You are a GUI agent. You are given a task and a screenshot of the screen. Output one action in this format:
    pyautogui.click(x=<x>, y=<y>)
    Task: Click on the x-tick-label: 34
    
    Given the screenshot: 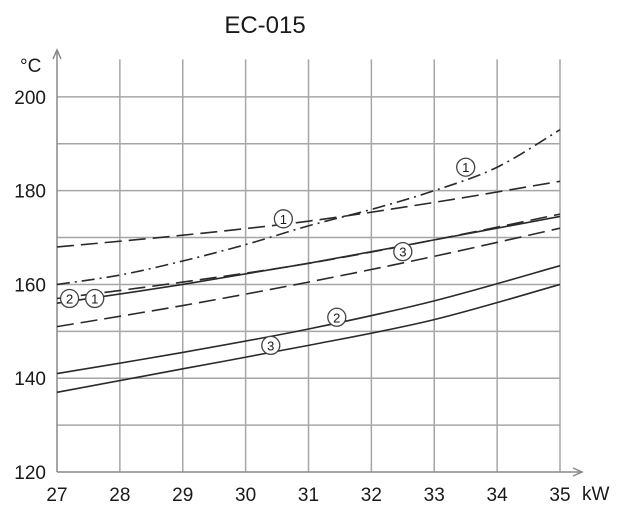 What is the action you would take?
    pyautogui.click(x=498, y=495)
    